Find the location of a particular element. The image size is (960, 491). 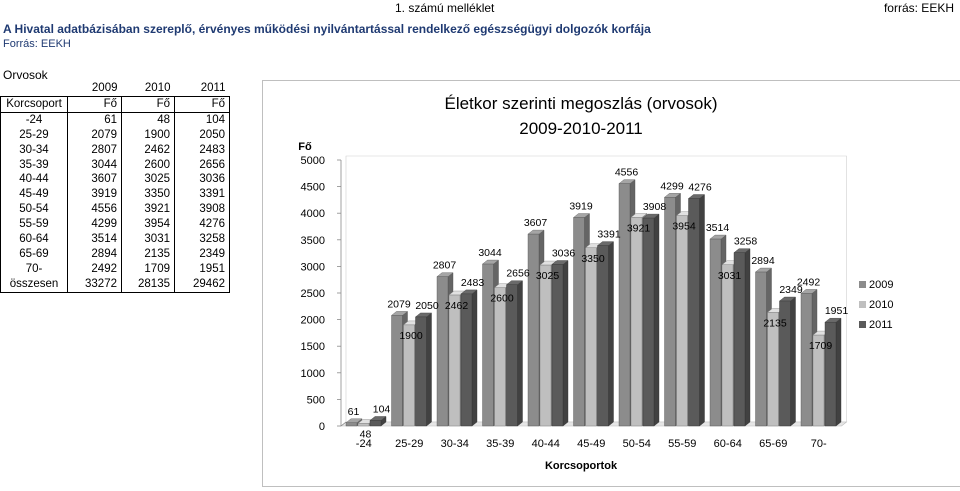

y-tick-label: 0 is located at coordinates (322, 427).